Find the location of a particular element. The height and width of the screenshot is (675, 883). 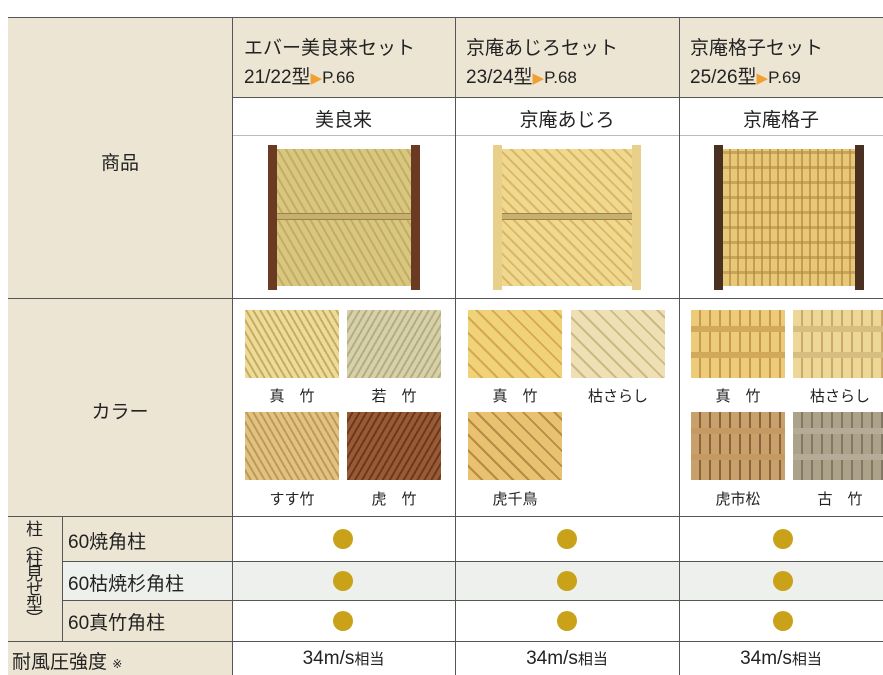

row-label: 60真竹角柱 is located at coordinates (117, 623).